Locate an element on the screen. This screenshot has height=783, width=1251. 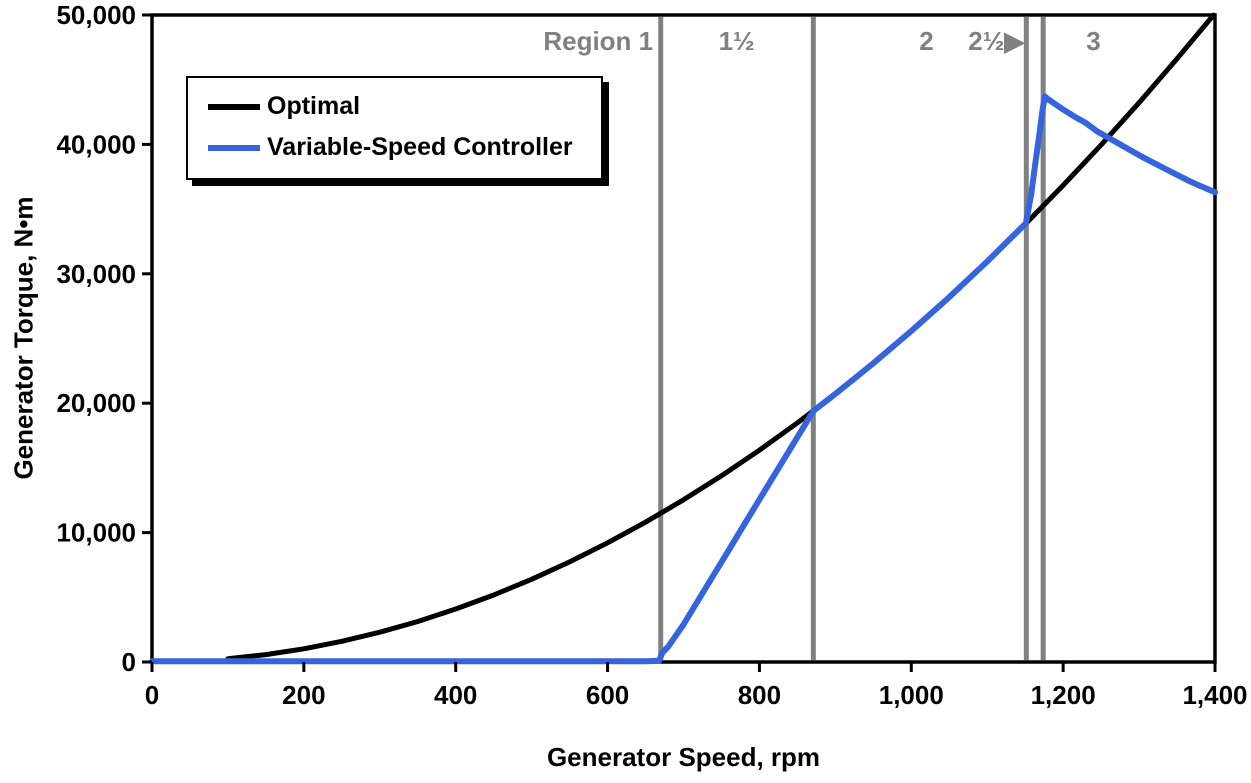
legend-item-variable-speed-controller: Variable-Speed Controller is located at coordinates (390, 147).